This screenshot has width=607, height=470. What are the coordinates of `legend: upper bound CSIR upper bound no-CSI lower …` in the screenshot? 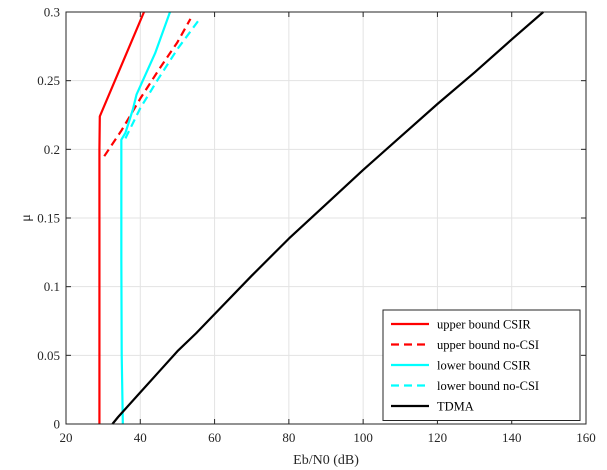 It's located at (481, 365).